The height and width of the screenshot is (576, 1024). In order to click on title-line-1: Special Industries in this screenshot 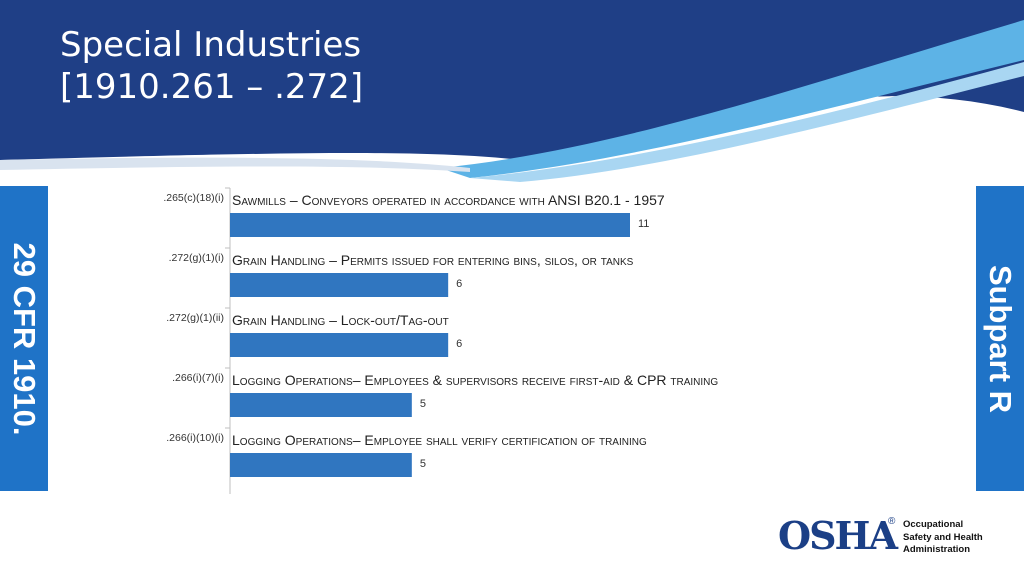, I will do `click(211, 45)`.